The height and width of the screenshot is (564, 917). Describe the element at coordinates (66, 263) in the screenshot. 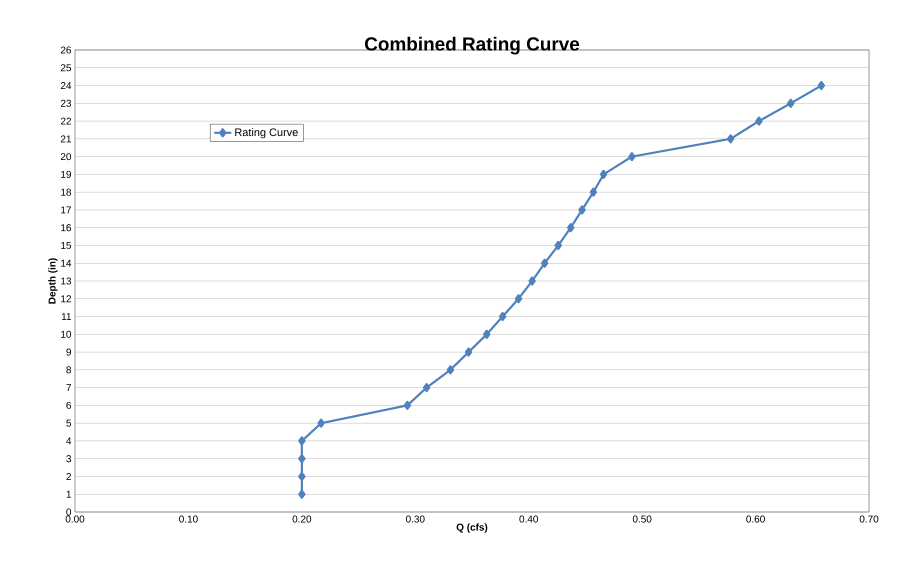

I see `y-tick-label: 14` at that location.